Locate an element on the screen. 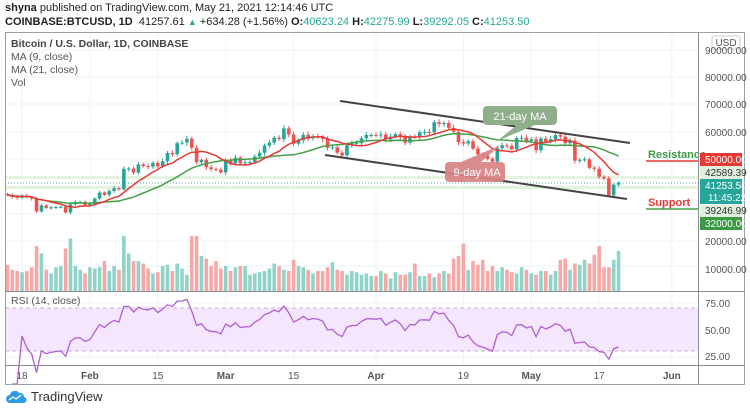  price-tick: 60000.00 is located at coordinates (726, 133).